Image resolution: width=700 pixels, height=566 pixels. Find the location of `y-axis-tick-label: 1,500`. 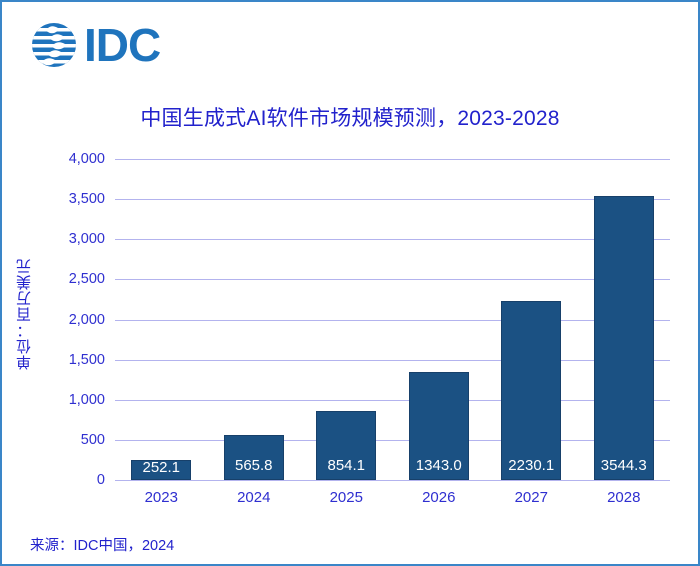

y-axis-tick-label: 1,500 is located at coordinates (86, 359).